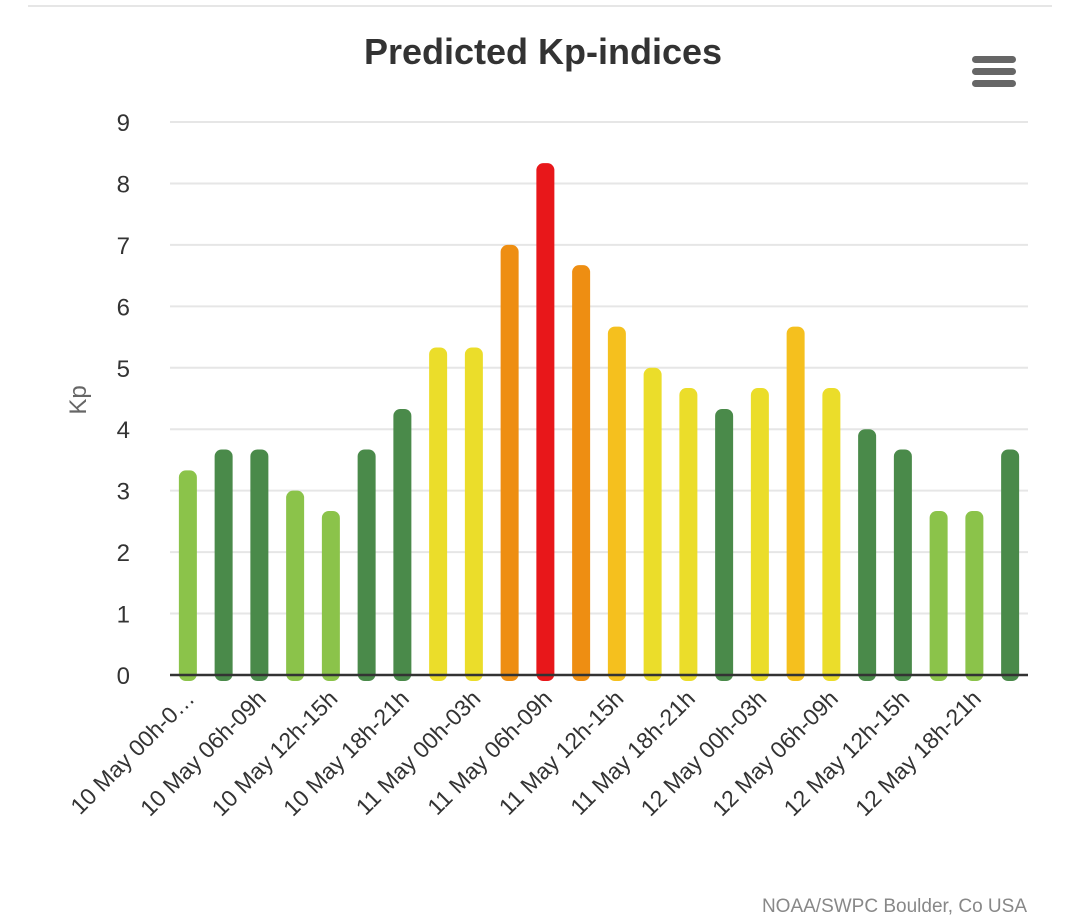  Describe the element at coordinates (123, 430) in the screenshot. I see `y-tick-label: 4` at that location.